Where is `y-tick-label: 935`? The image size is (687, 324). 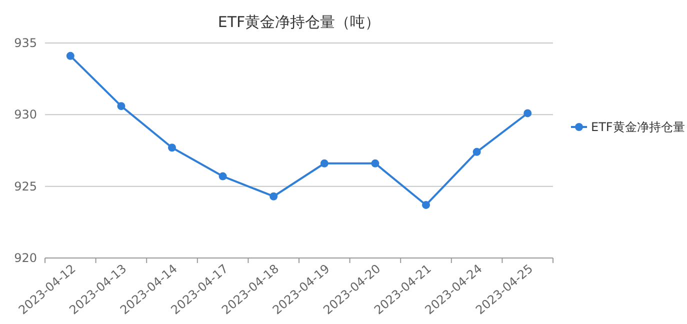 y-tick-label: 935 is located at coordinates (25, 43).